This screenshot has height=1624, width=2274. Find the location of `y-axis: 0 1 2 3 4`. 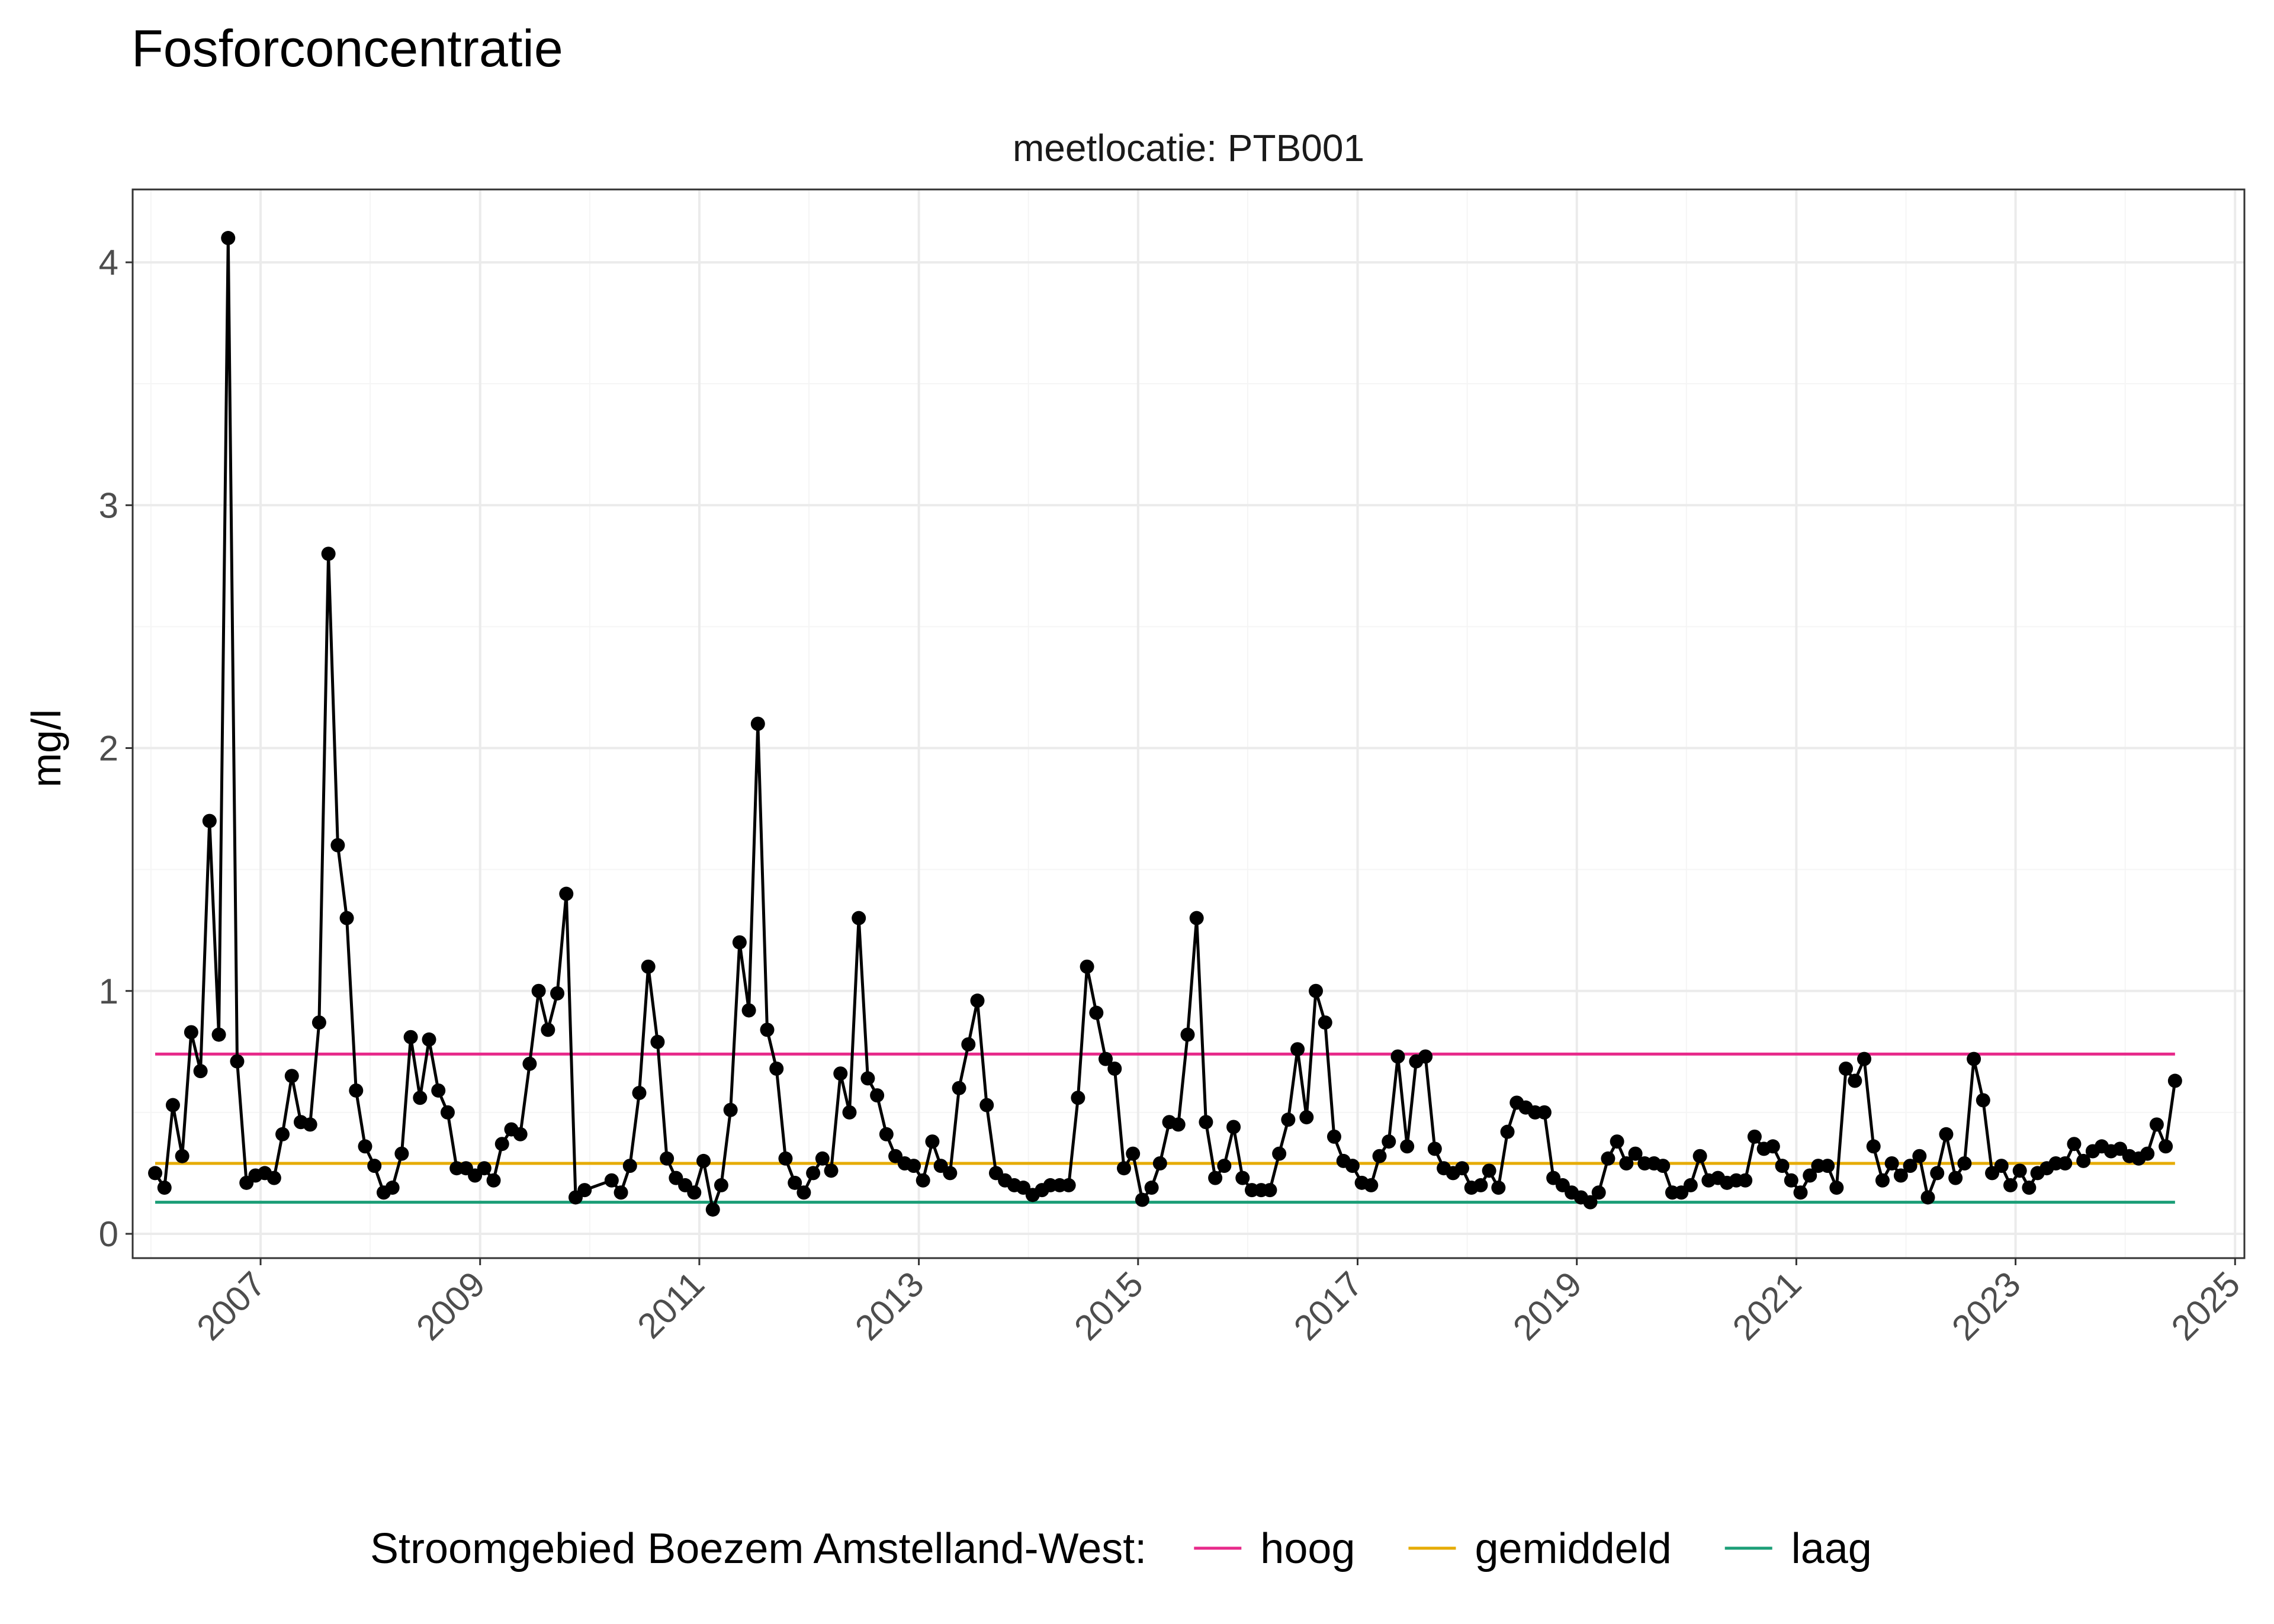

y-axis: 0 1 2 3 4 is located at coordinates (116, 748).